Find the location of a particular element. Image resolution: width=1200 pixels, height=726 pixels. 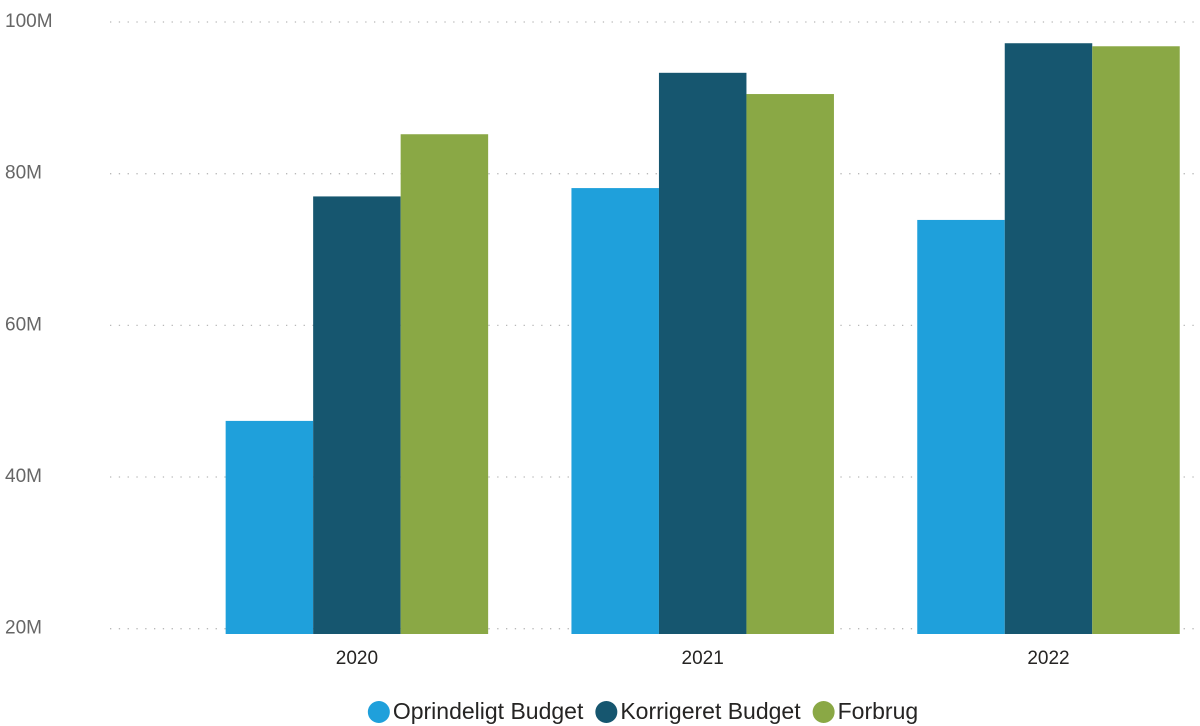

legend-label: Oprindeligt Budget is located at coordinates (488, 711).